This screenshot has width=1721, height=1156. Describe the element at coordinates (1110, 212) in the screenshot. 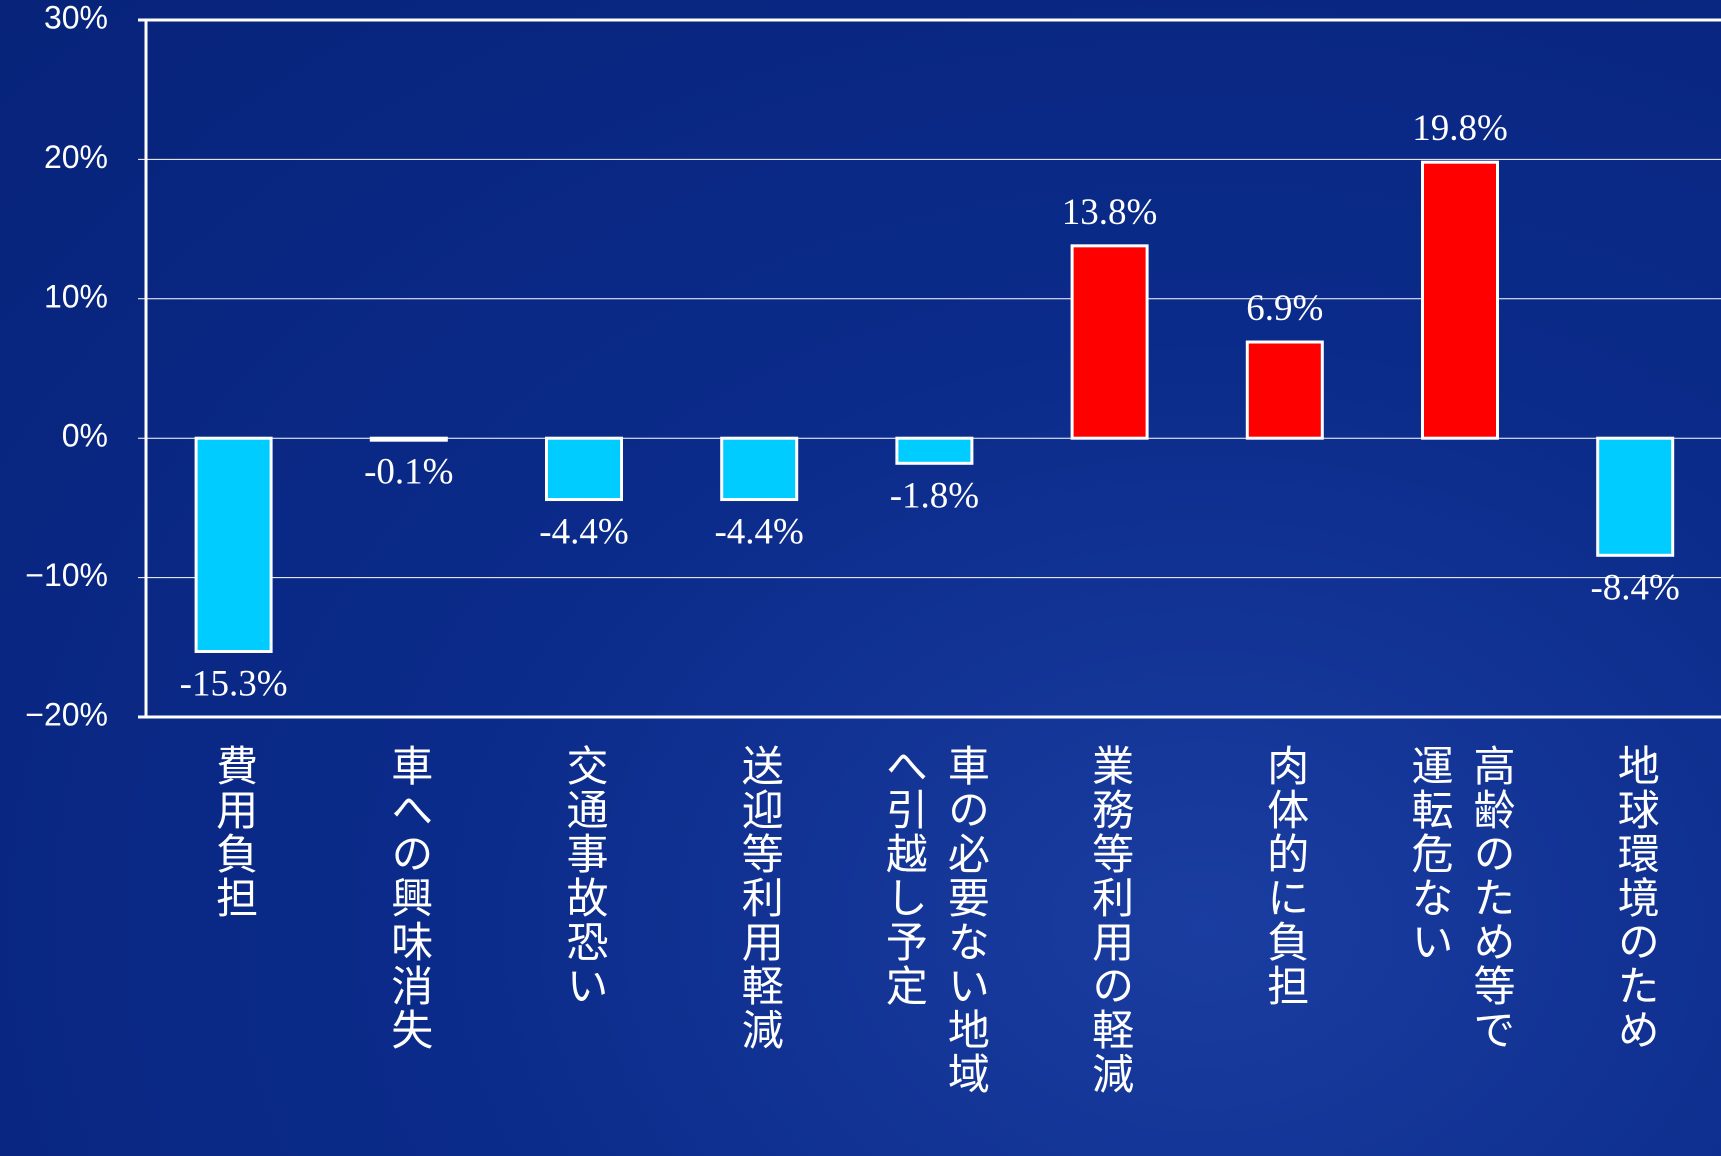

I see `value-label: 13.8%` at that location.